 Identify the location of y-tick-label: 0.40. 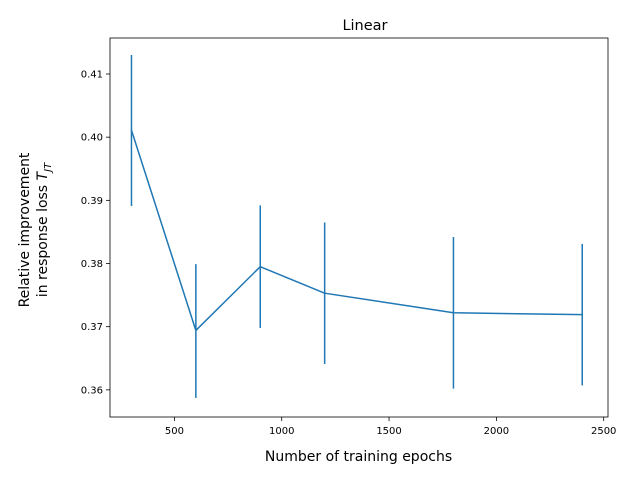
(92, 138).